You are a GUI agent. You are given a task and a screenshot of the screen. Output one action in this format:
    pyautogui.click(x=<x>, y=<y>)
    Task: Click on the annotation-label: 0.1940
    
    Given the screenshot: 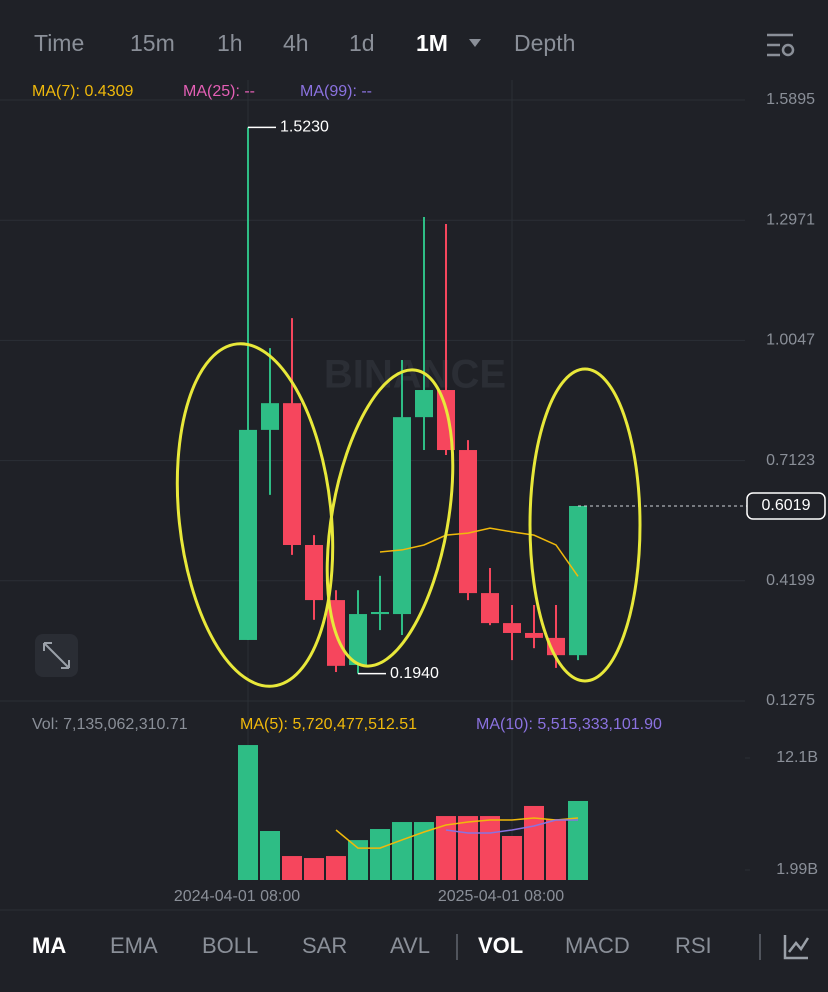 What is the action you would take?
    pyautogui.click(x=414, y=673)
    